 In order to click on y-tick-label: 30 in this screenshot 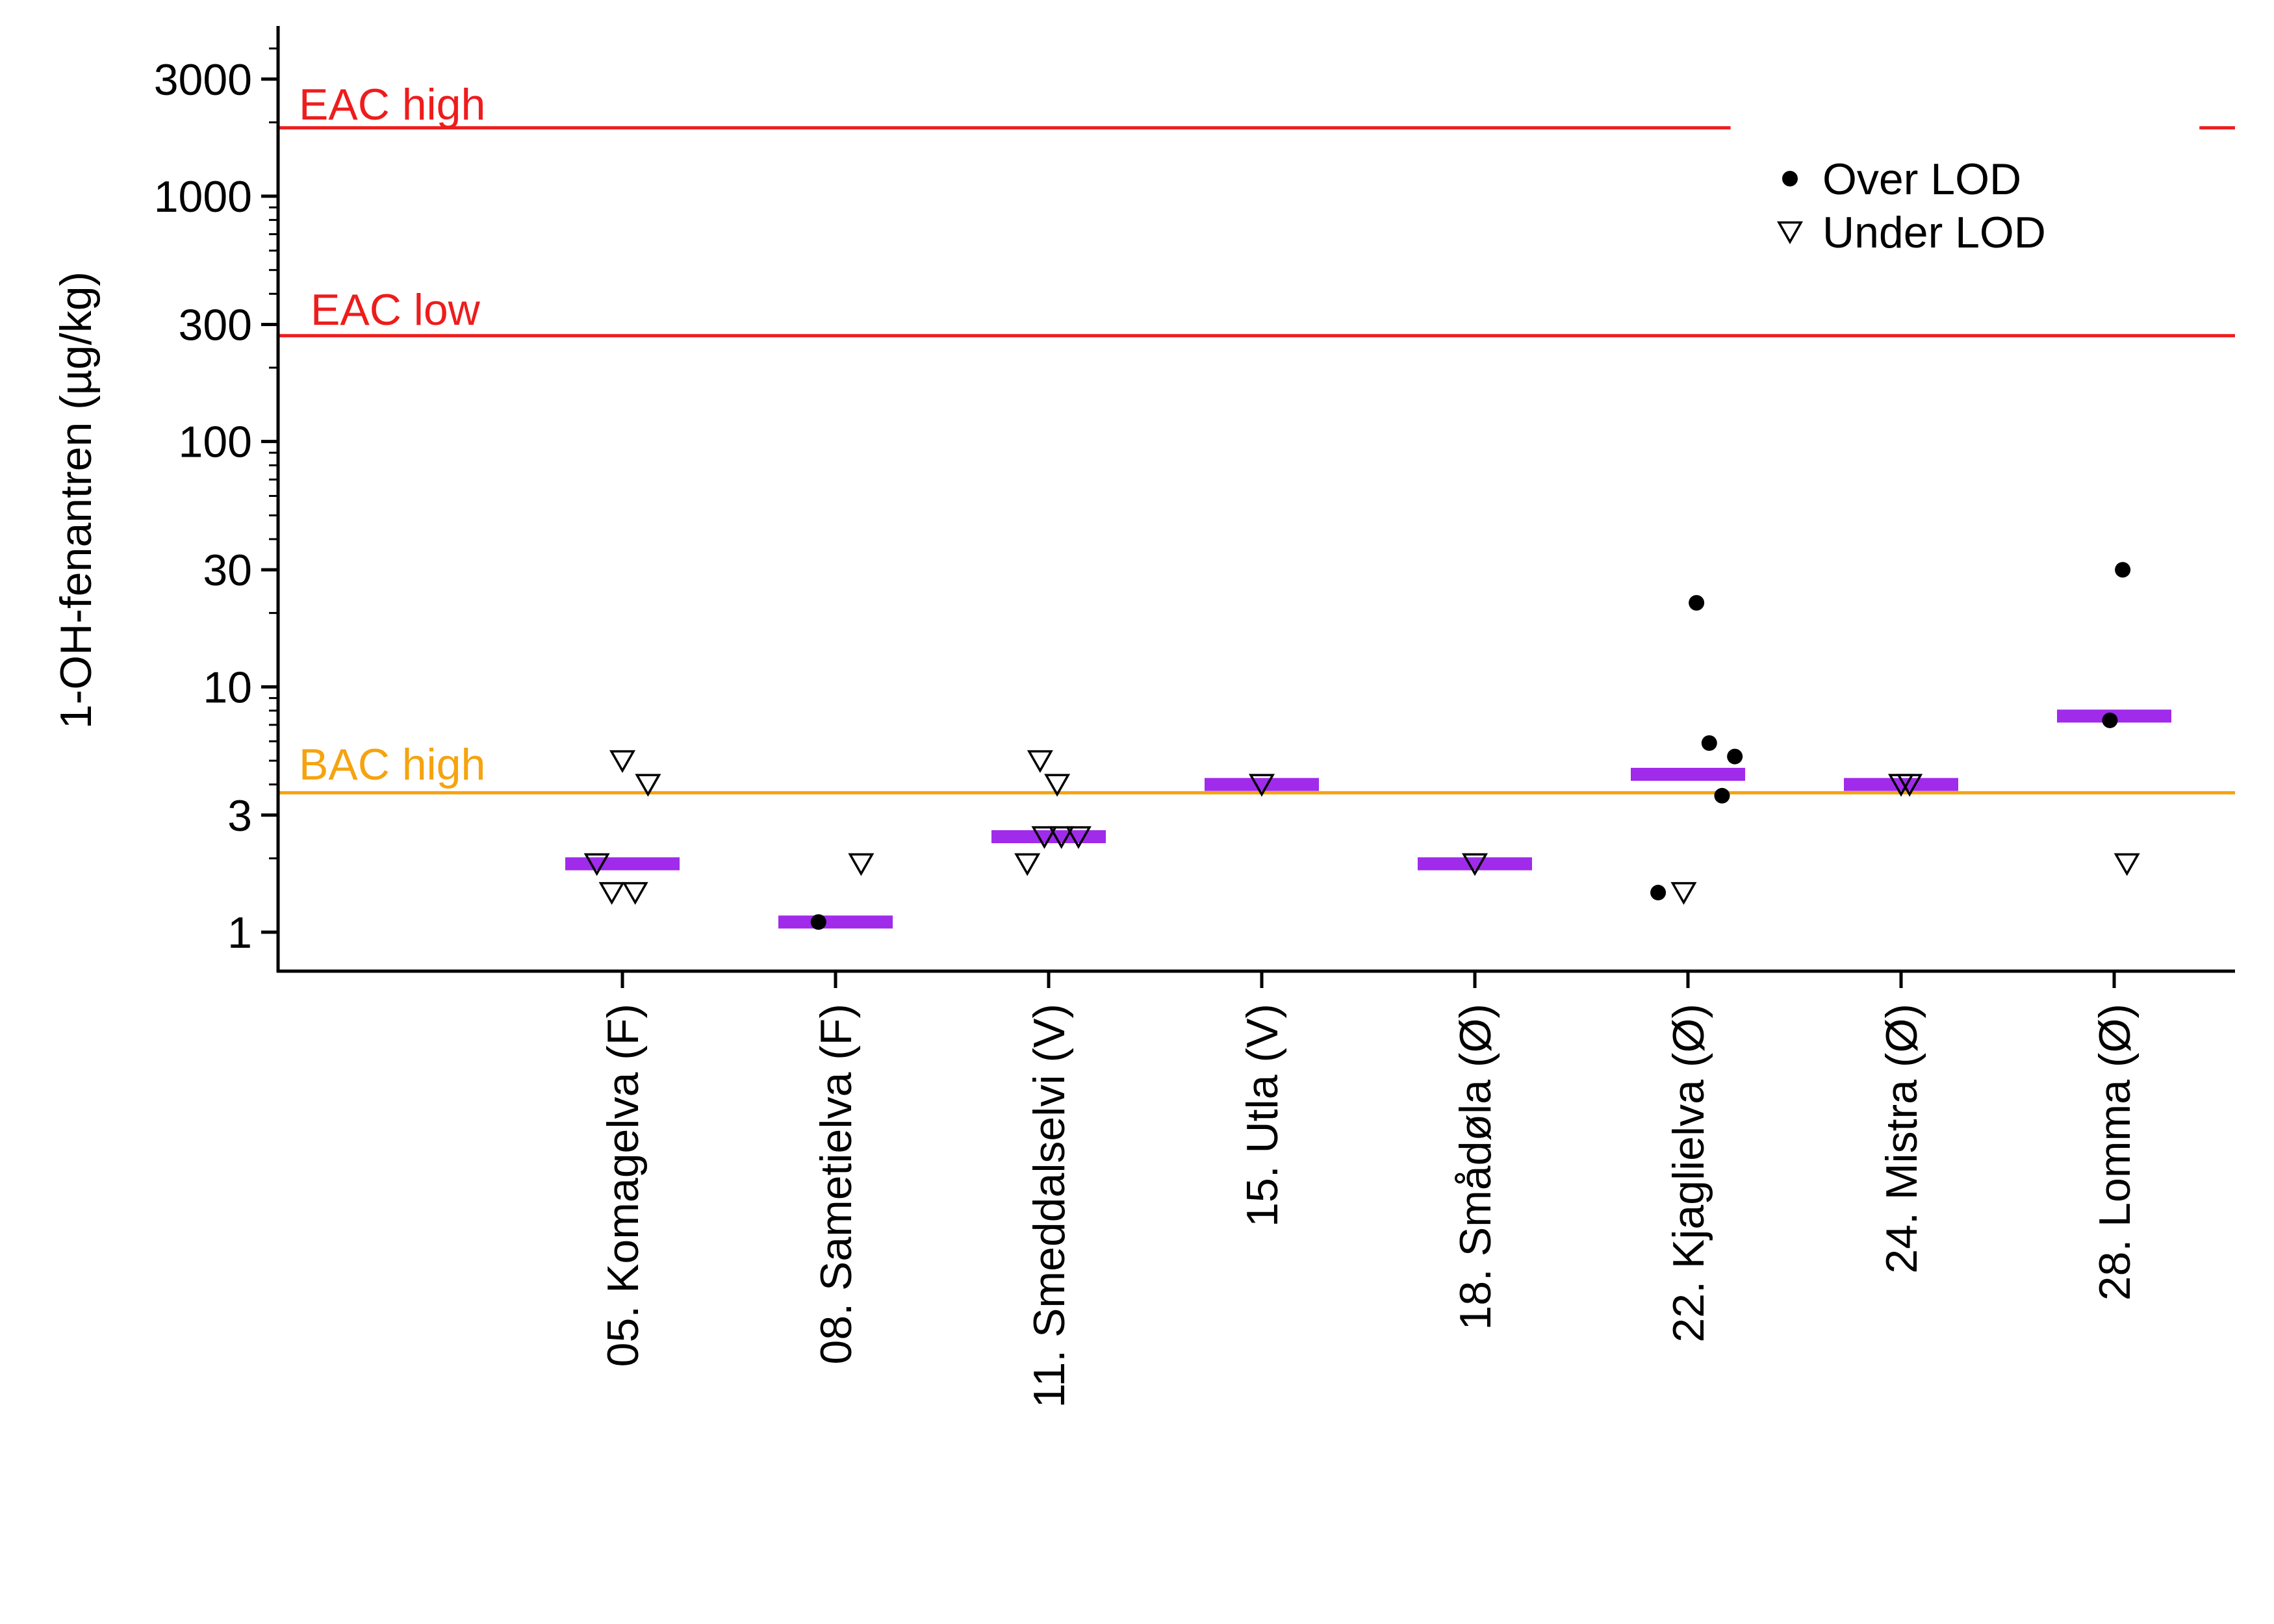, I will do `click(227, 570)`.